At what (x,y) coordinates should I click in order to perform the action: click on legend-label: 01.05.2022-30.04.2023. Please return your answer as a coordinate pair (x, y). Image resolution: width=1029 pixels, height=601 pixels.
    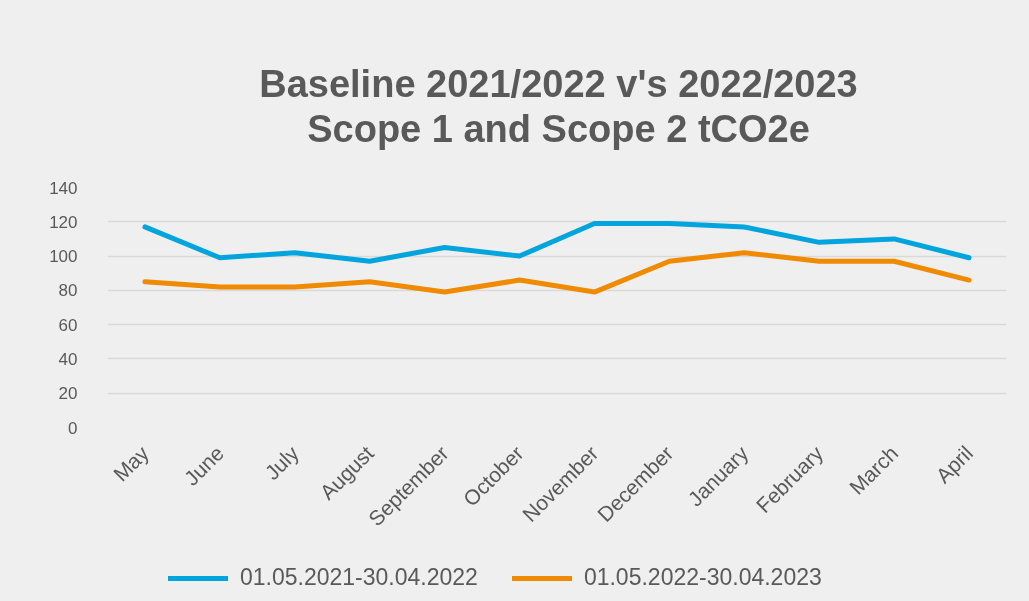
    Looking at the image, I should click on (702, 577).